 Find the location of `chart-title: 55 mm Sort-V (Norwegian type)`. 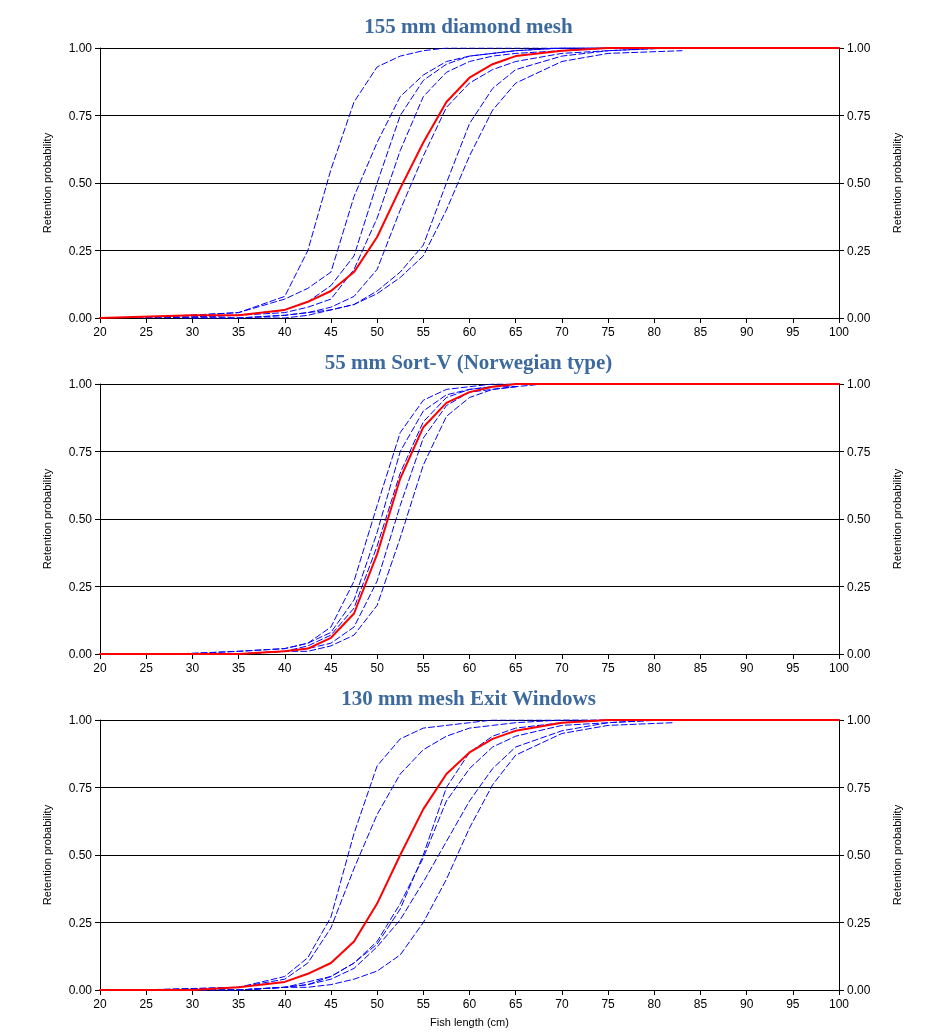

chart-title: 55 mm Sort-V (Norwegian type) is located at coordinates (468, 361).